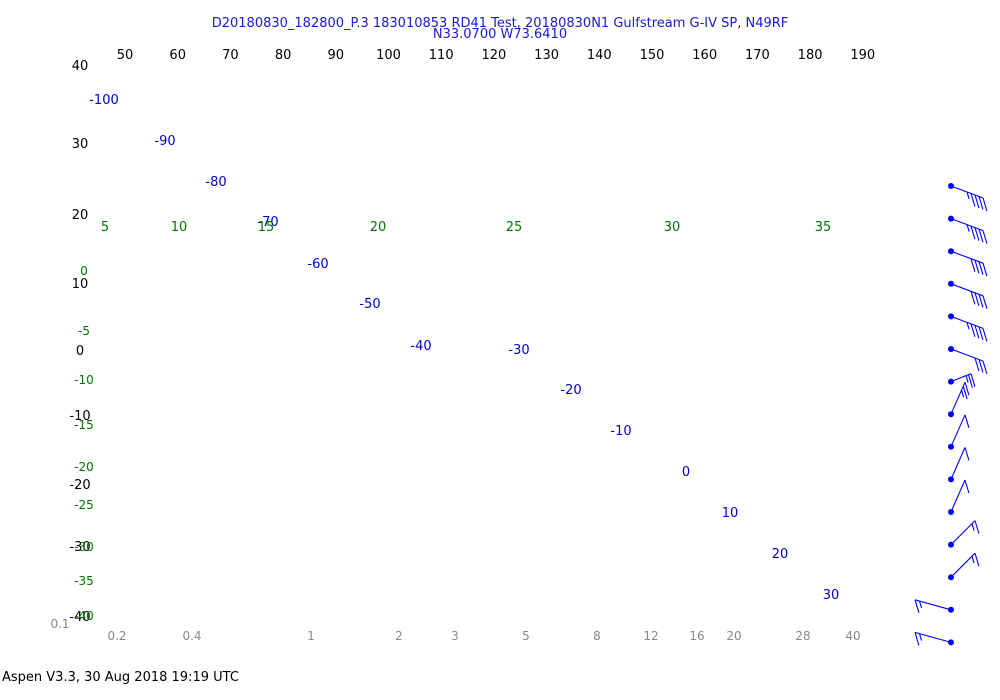 The image size is (1000, 700). Describe the element at coordinates (518, 350) in the screenshot. I see `isotherm-label: -30` at that location.